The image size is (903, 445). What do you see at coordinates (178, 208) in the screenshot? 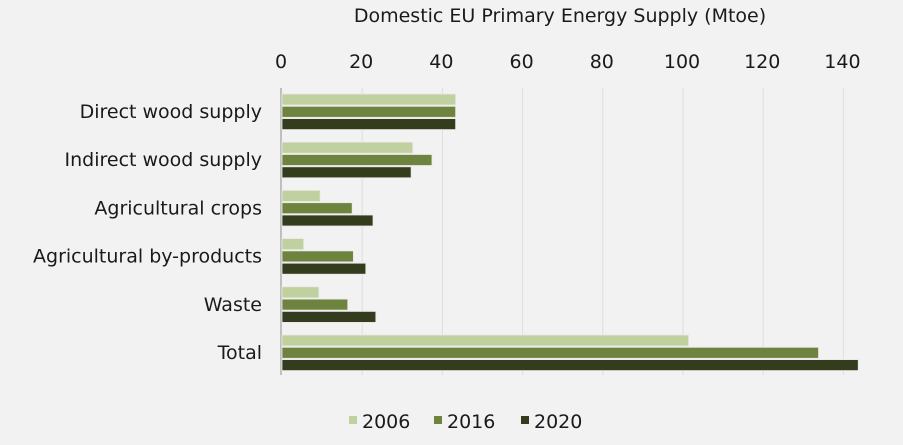
I see `category-label: Agricultural crops` at bounding box center [178, 208].